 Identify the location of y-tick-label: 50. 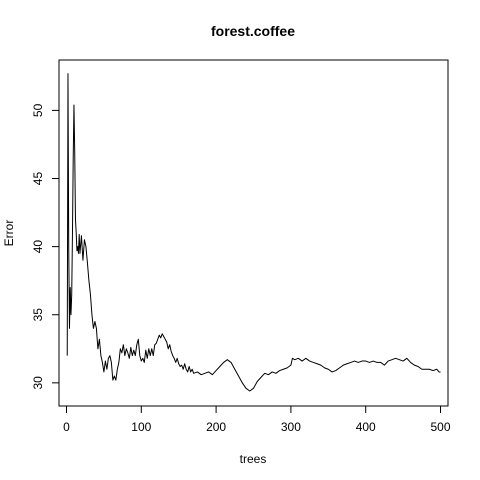
(38, 110).